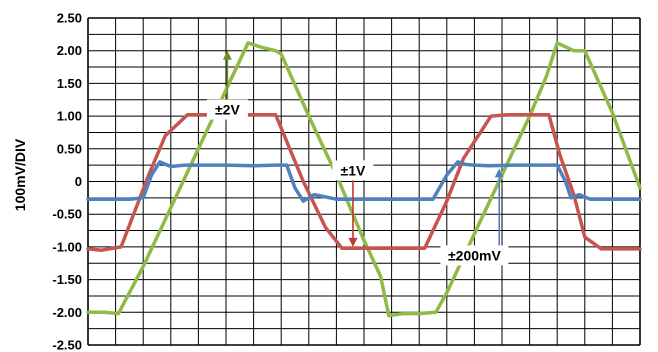 Image resolution: width=658 pixels, height=352 pixels. I want to click on y-tick-label: -2.50, so click(67, 345).